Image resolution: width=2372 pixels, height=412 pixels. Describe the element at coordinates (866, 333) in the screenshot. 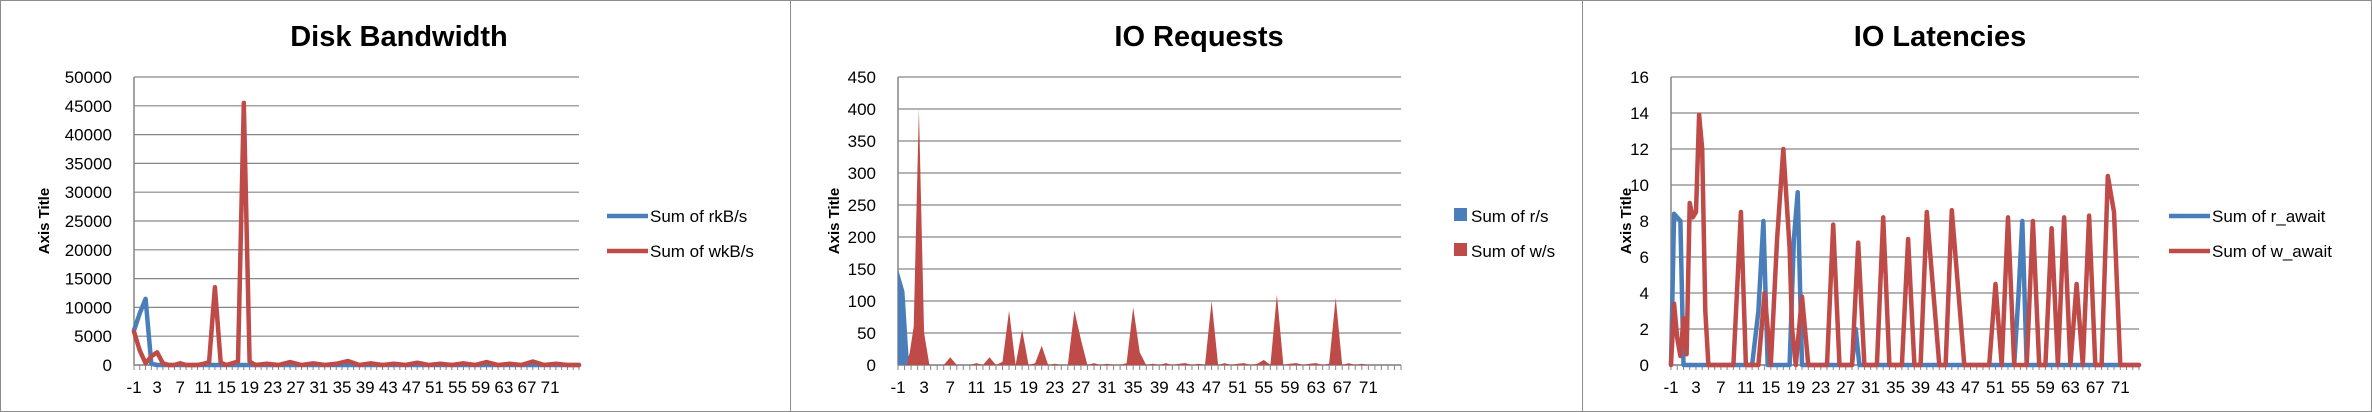

I see `io-requests-y-tick-label: 50` at that location.